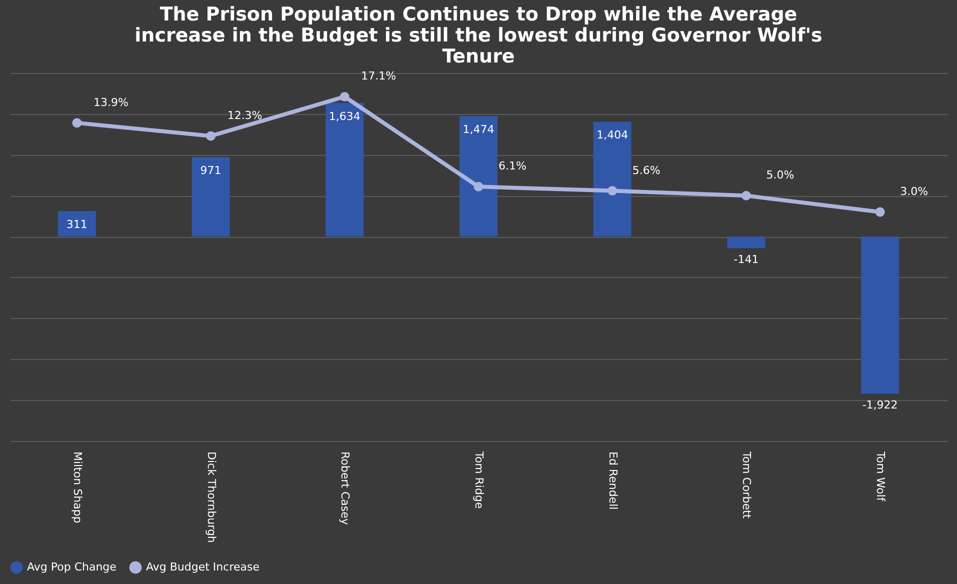  I want to click on data-label: 6.1%, so click(512, 166).